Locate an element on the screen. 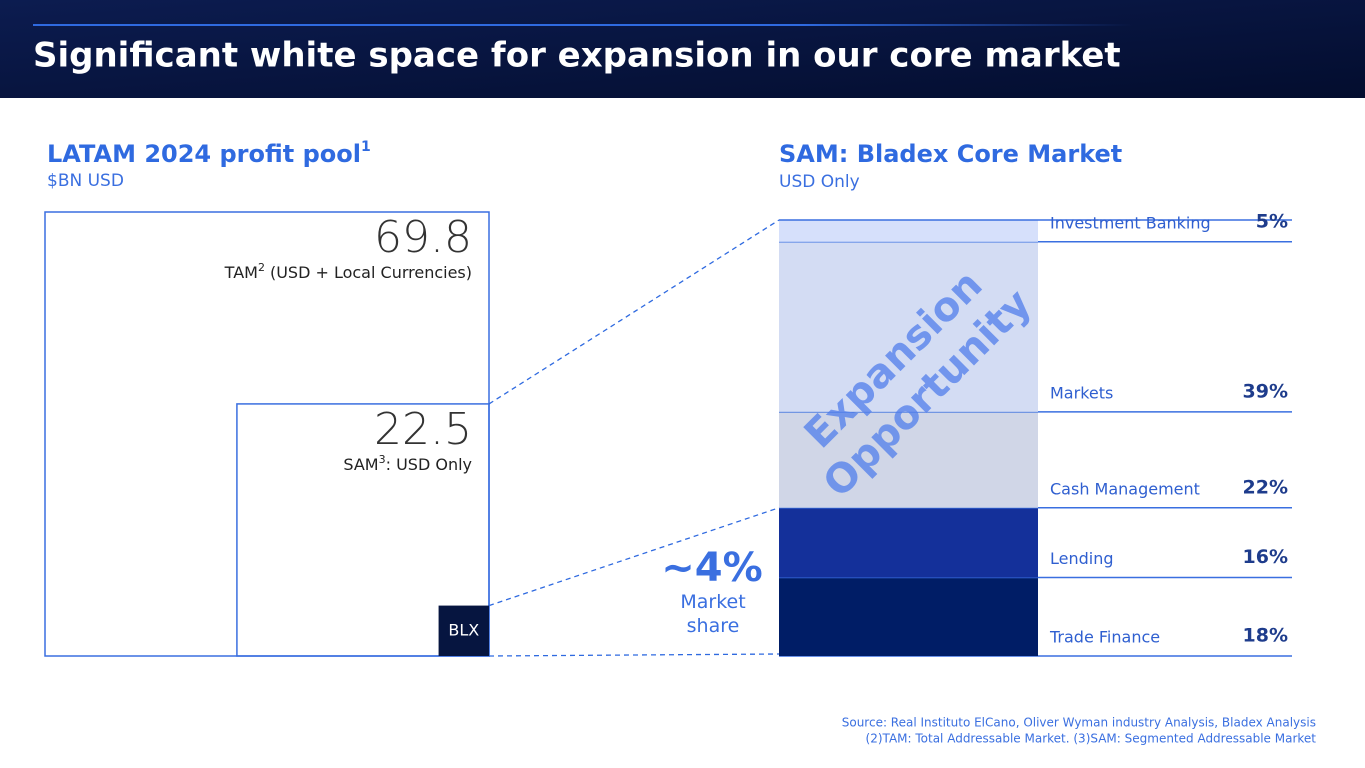 This screenshot has height=768, width=1365. value-label: 18% is located at coordinates (1265, 636).